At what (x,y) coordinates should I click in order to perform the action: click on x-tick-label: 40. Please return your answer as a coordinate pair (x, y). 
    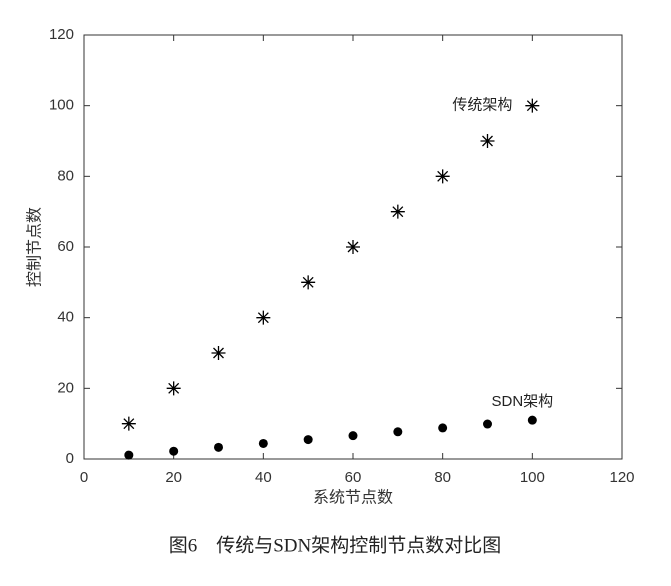
    Looking at the image, I should click on (263, 477).